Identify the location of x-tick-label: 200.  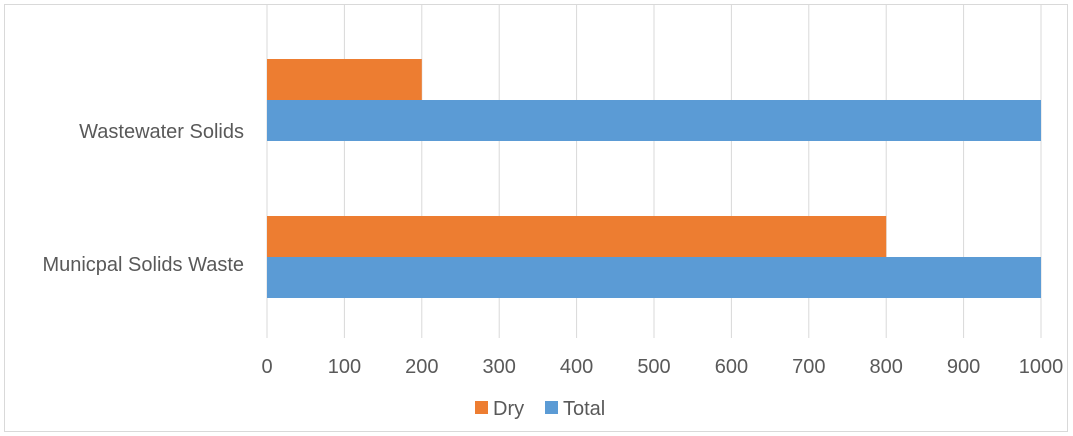
(421, 367).